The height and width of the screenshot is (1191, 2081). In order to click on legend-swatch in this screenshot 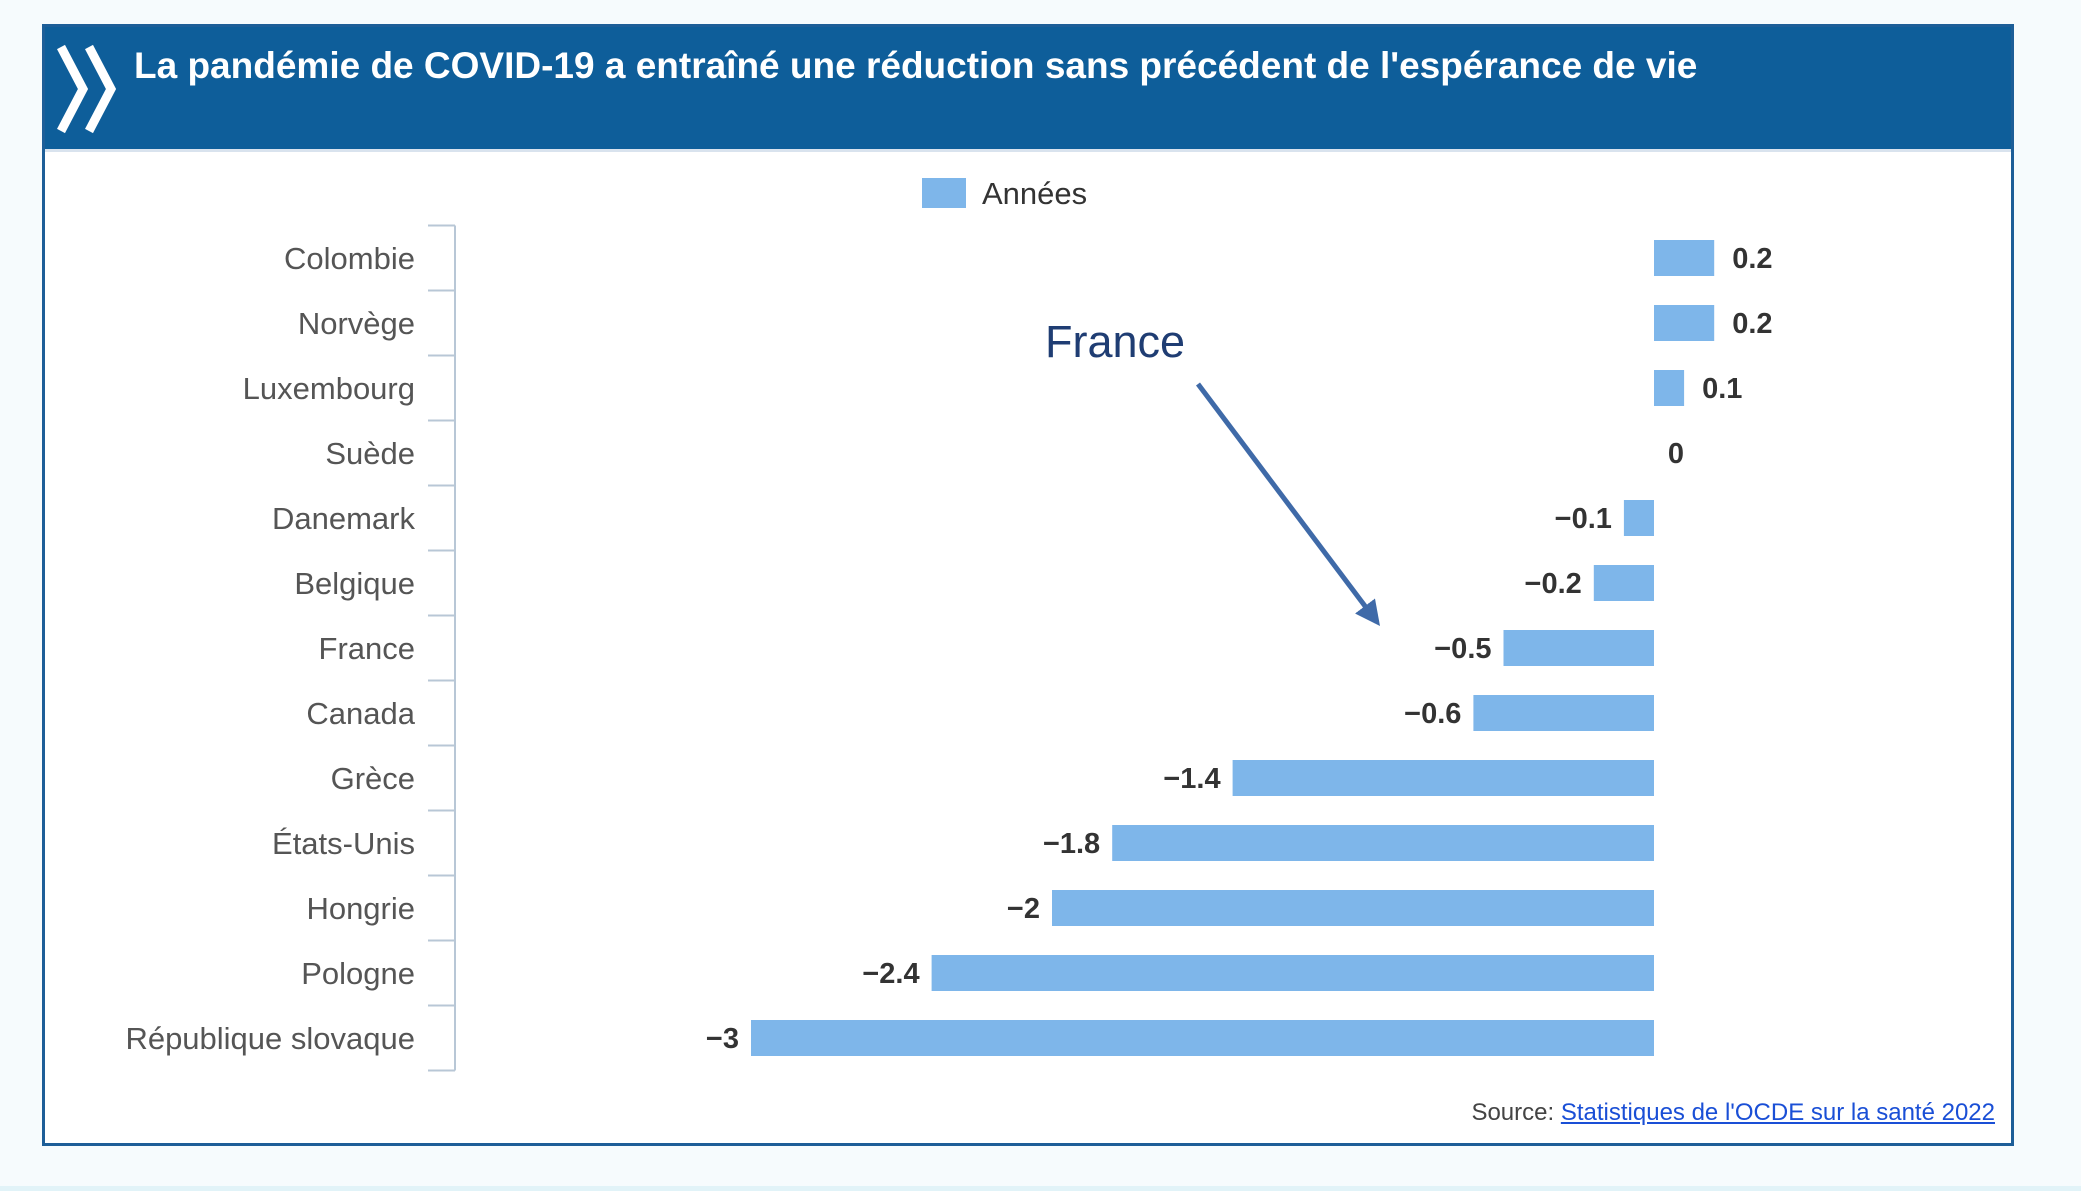, I will do `click(944, 193)`.